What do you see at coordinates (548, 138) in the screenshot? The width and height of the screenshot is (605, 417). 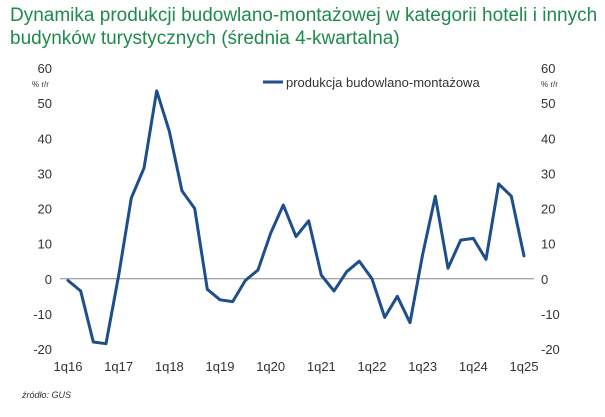 I see `y-tick-right: 40` at bounding box center [548, 138].